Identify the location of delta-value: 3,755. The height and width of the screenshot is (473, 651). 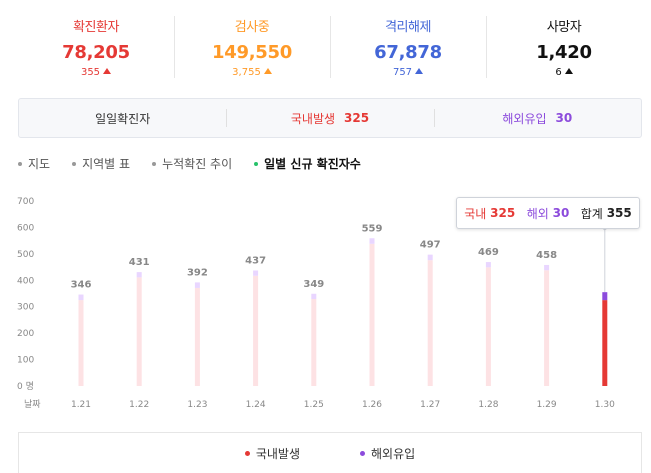
(246, 72).